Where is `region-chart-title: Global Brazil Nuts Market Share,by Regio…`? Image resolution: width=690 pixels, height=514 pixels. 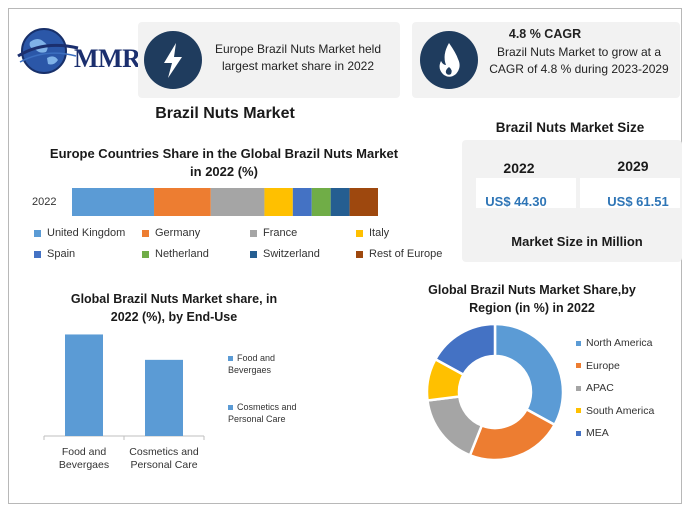
region-chart-title: Global Brazil Nuts Market Share,by Regio… is located at coordinates (532, 299).